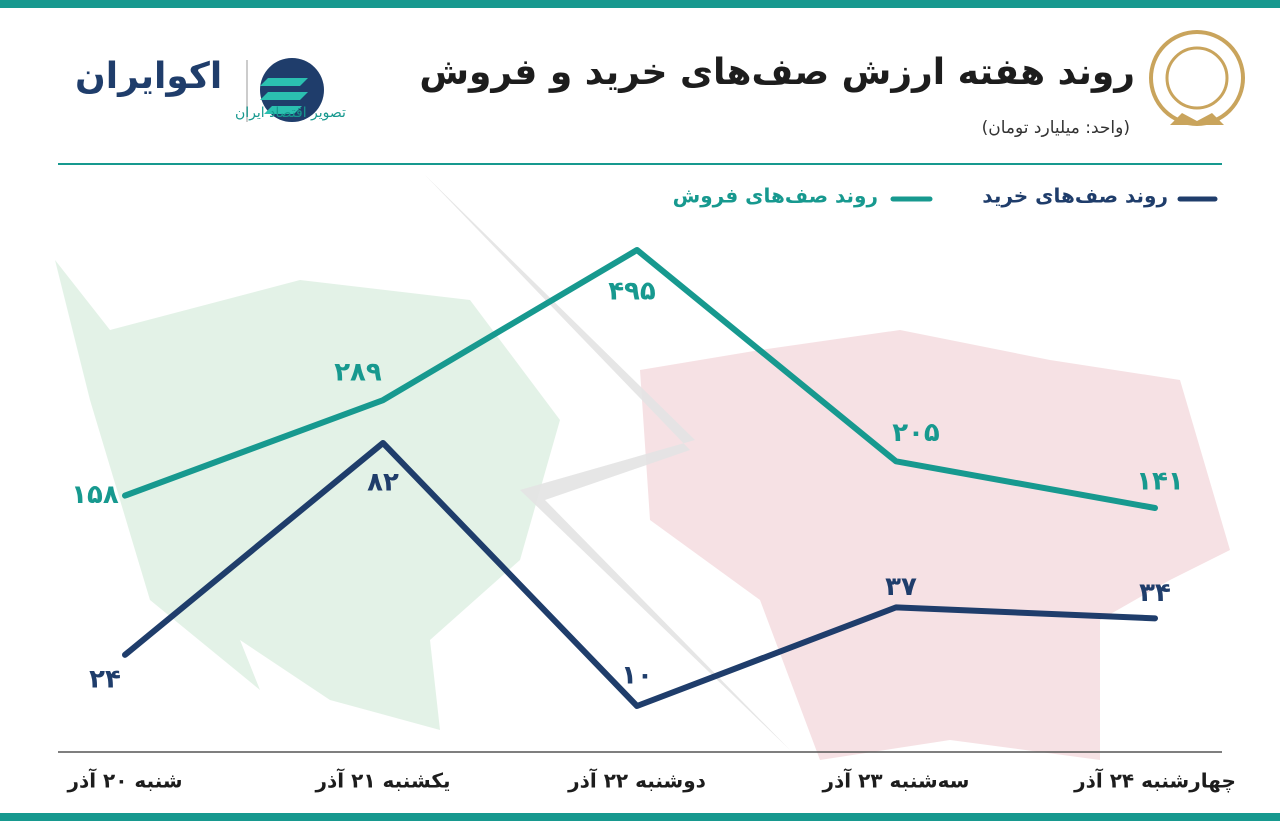  What do you see at coordinates (1155, 593) in the screenshot?
I see `data-label: ۳۴` at bounding box center [1155, 593].